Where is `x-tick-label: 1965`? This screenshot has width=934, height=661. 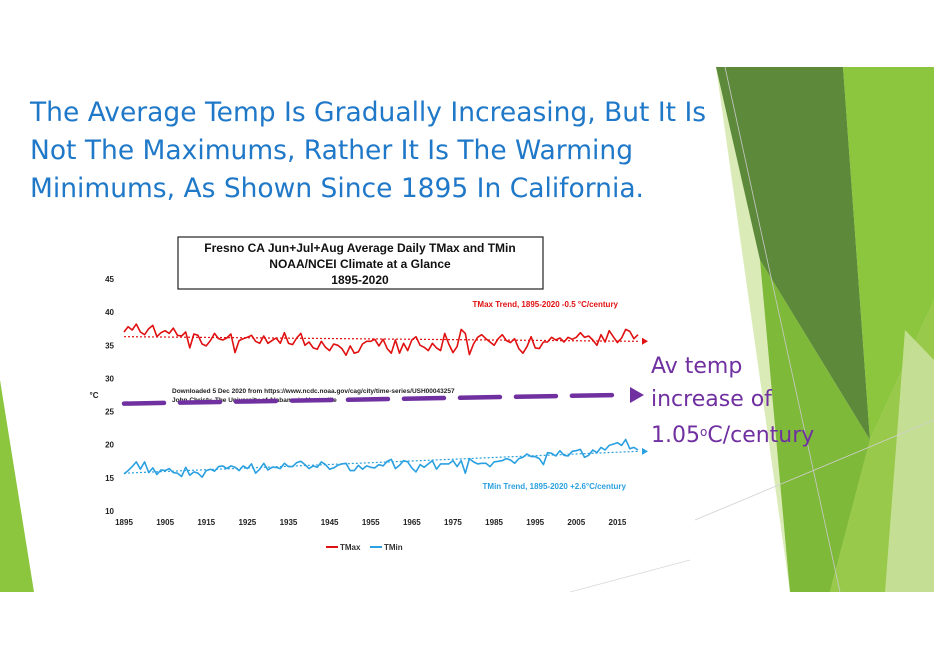
x-tick-label: 1965 is located at coordinates (412, 522).